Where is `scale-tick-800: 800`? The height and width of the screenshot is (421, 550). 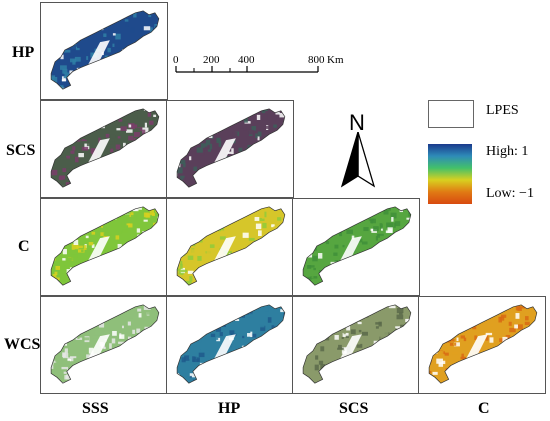
scale-tick-800: 800 is located at coordinates (316, 60).